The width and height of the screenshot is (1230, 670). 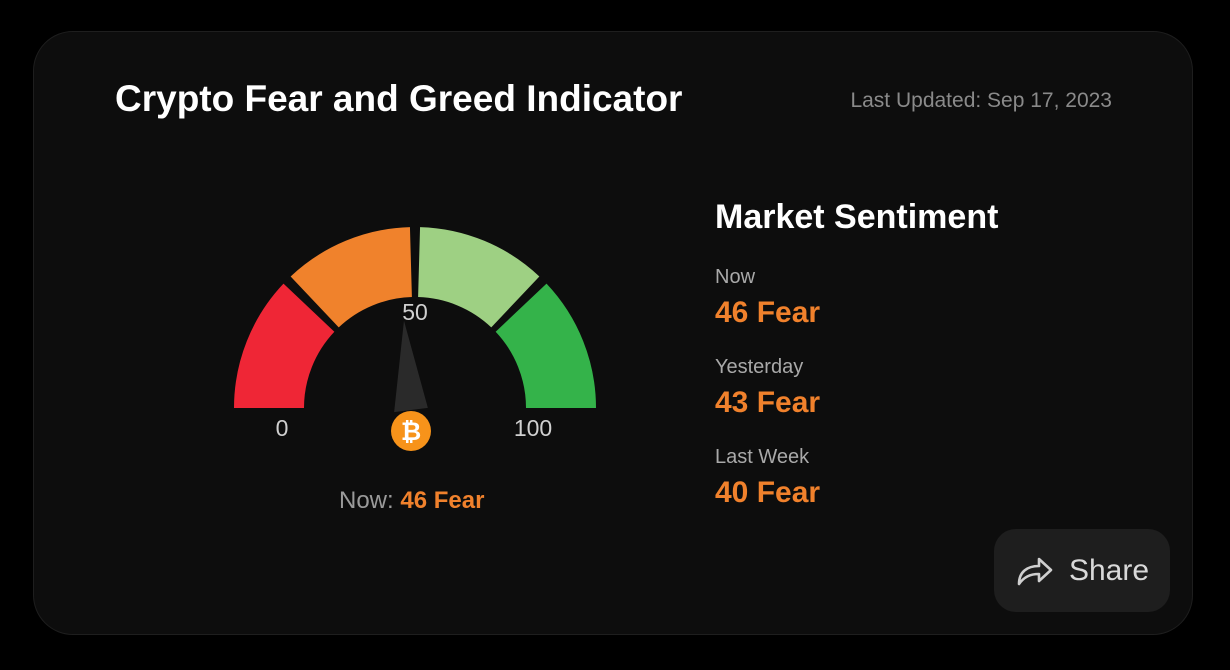 I want to click on fear-greed-gauge: ₿ 0 50 100, so click(x=415, y=339).